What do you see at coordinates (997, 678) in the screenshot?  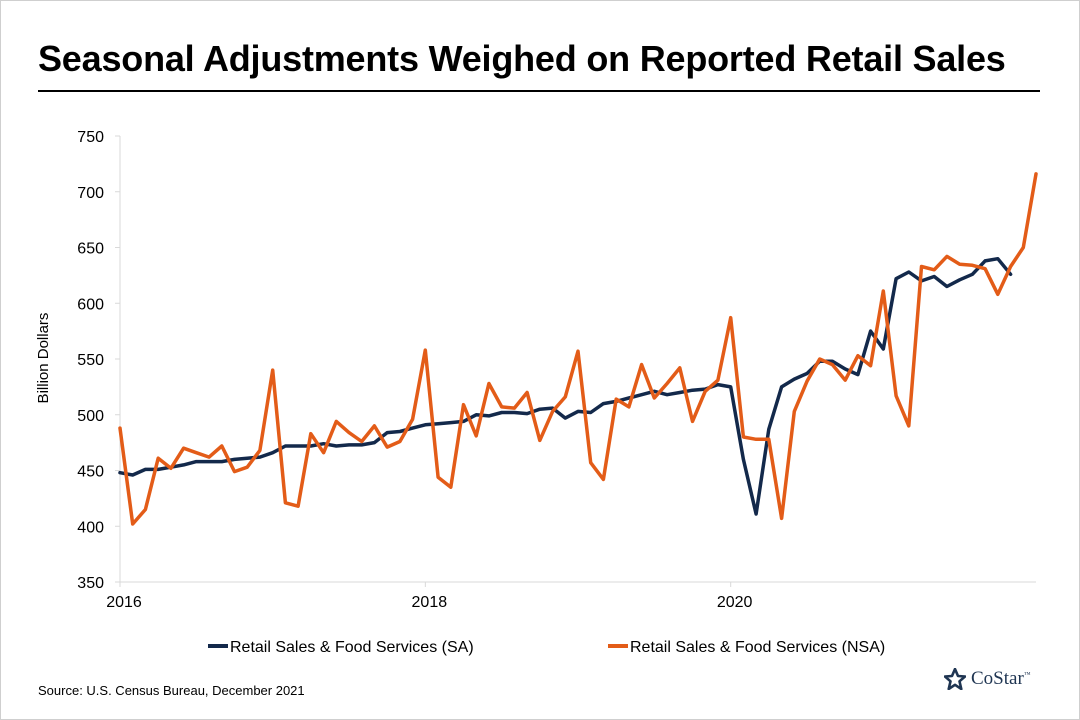 I see `logo-name: CoStar` at bounding box center [997, 678].